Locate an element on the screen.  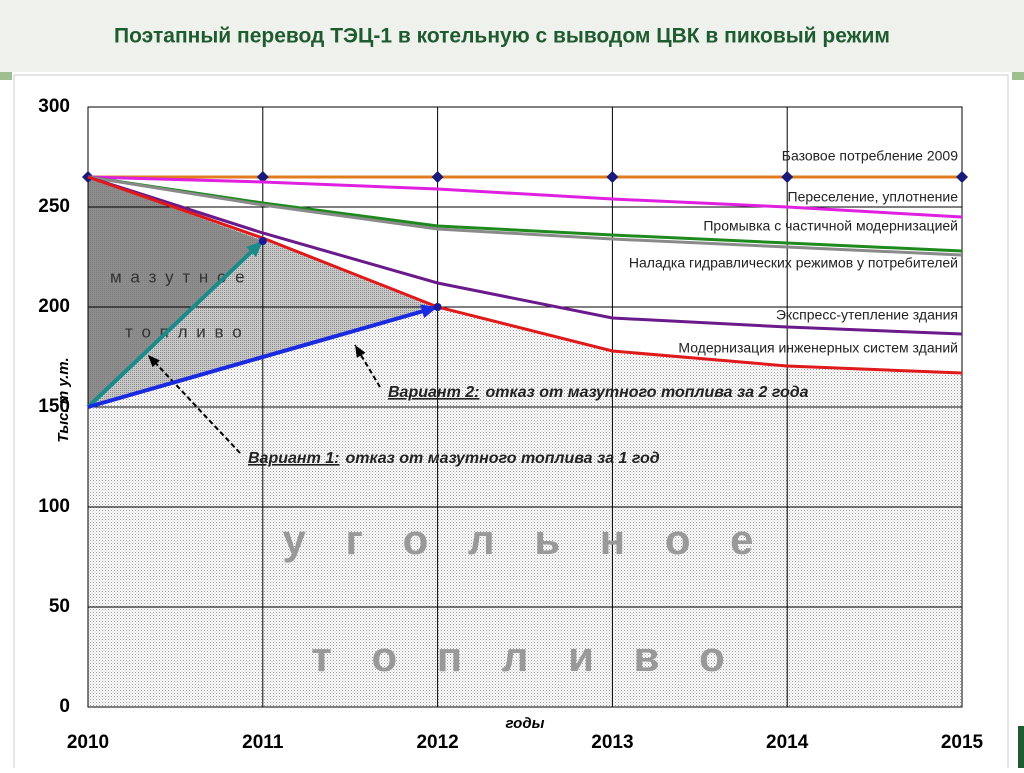
arrow-label-underlined: Вариант 2: is located at coordinates (433, 392).